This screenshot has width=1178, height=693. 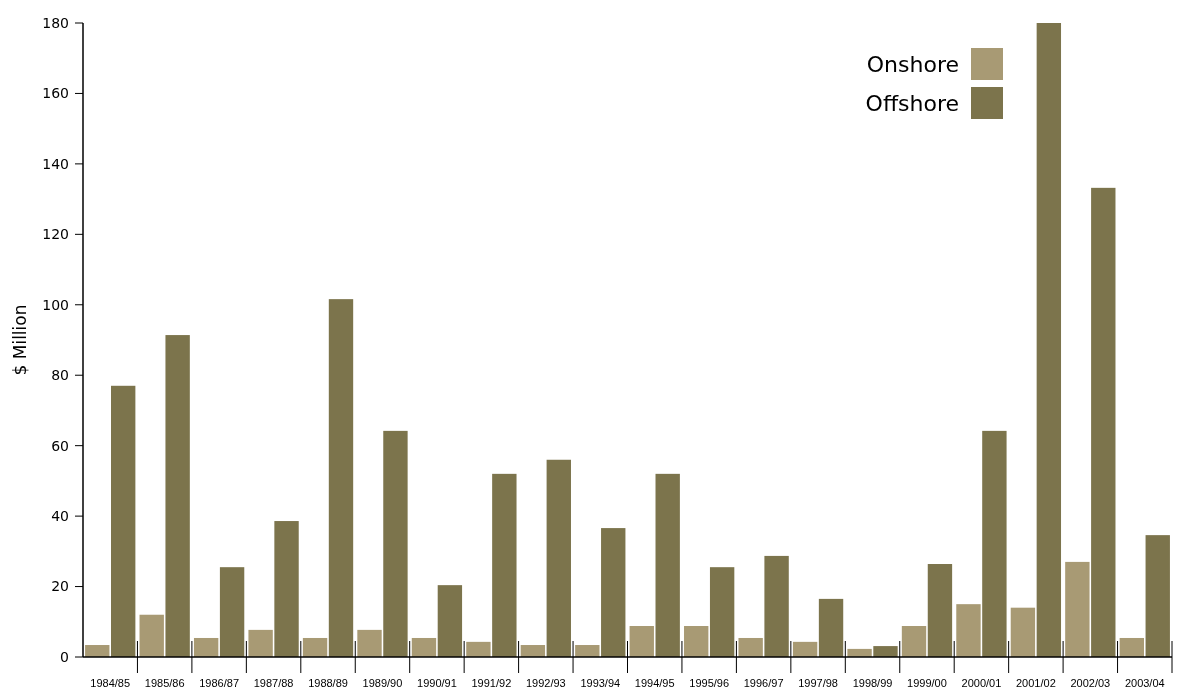 What do you see at coordinates (912, 103) in the screenshot?
I see `legend-label: Offshore` at bounding box center [912, 103].